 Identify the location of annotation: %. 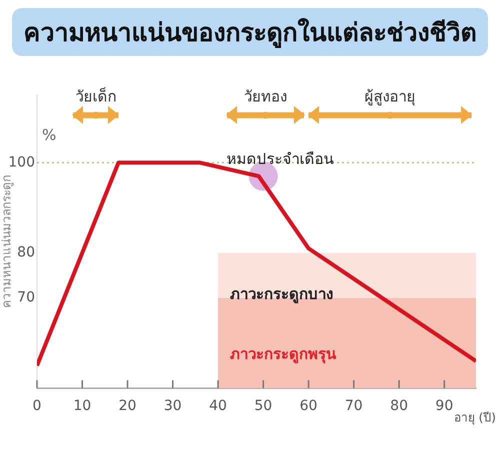
(49, 135).